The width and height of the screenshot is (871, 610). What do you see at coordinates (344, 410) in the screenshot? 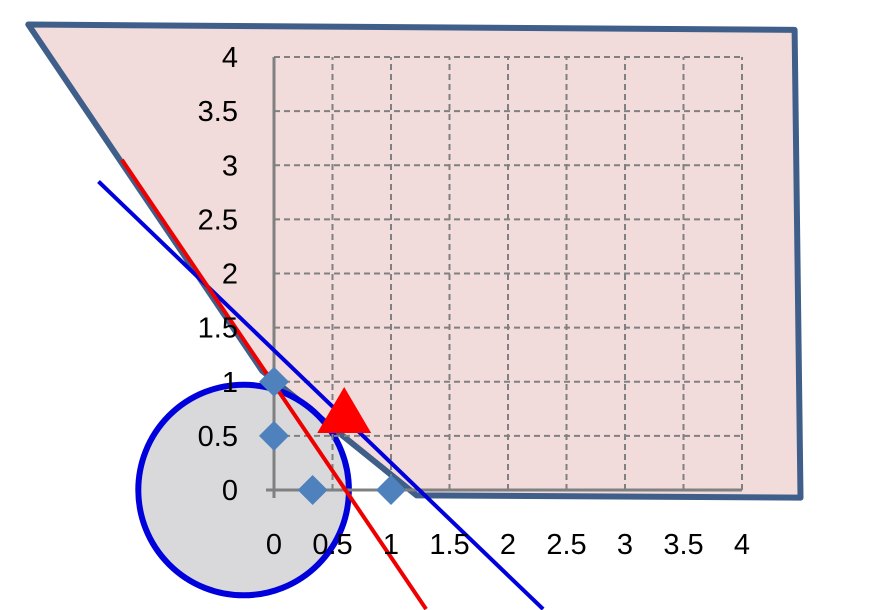
I see `triangle-marker` at bounding box center [344, 410].